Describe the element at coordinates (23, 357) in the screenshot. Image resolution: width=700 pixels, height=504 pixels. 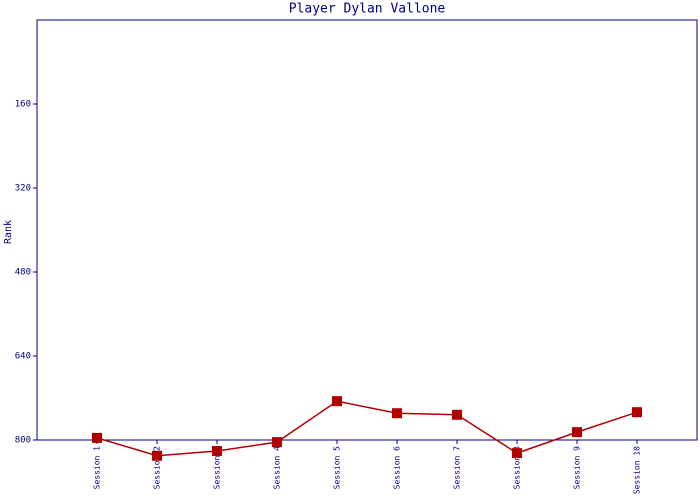
I see `y-tick-label: 640` at that location.